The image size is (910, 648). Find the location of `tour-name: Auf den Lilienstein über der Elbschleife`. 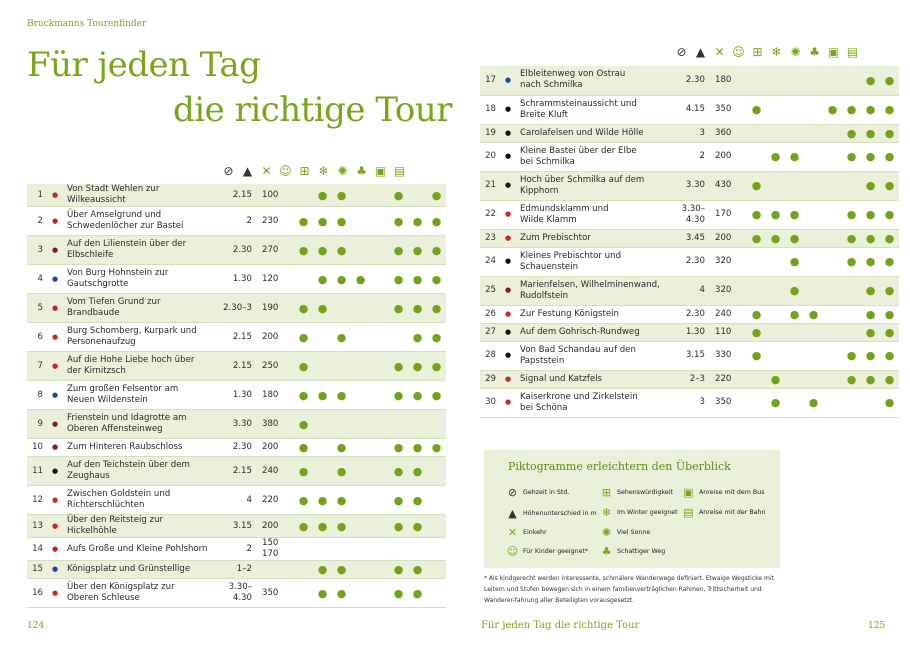

tour-name: Auf den Lilienstein über der Elbschleife is located at coordinates (139, 250).